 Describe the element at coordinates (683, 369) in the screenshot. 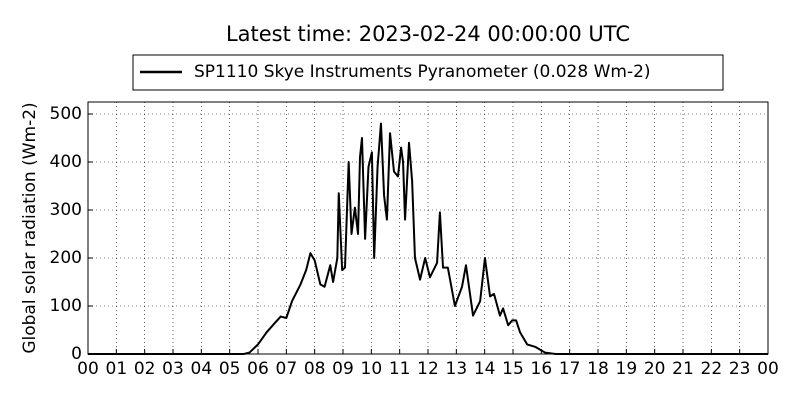

I see `x-tick-label: 21` at that location.